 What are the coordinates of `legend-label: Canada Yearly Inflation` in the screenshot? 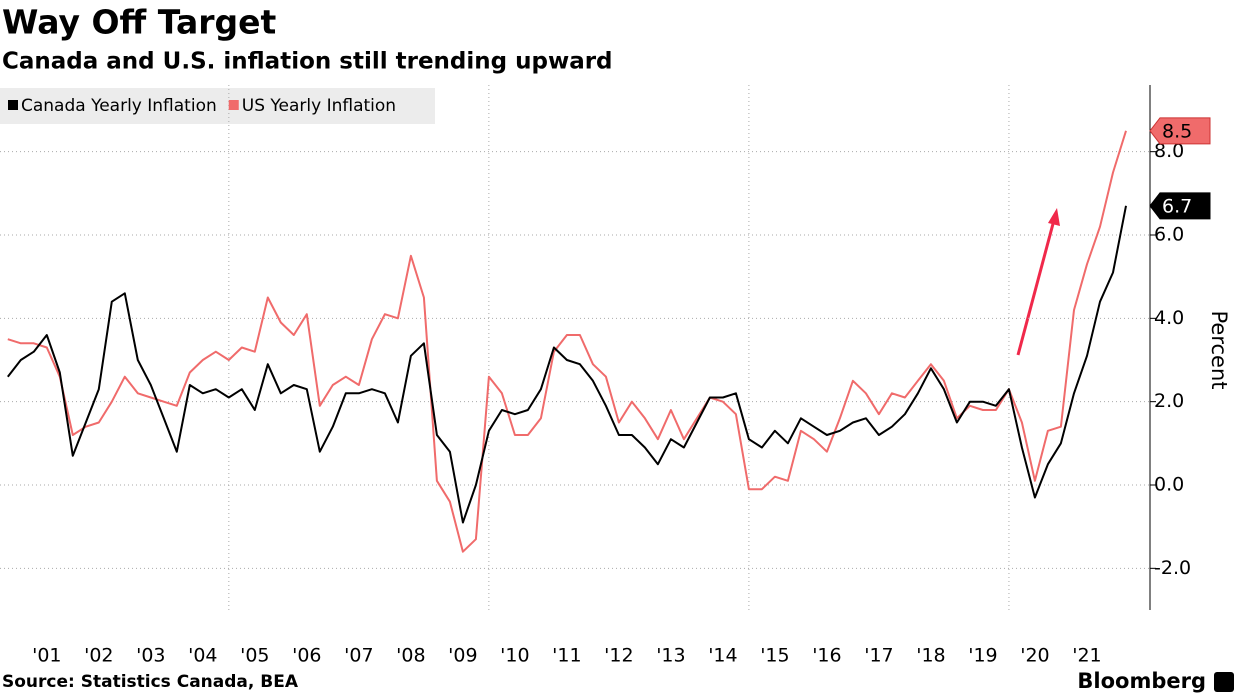 It's located at (119, 106).